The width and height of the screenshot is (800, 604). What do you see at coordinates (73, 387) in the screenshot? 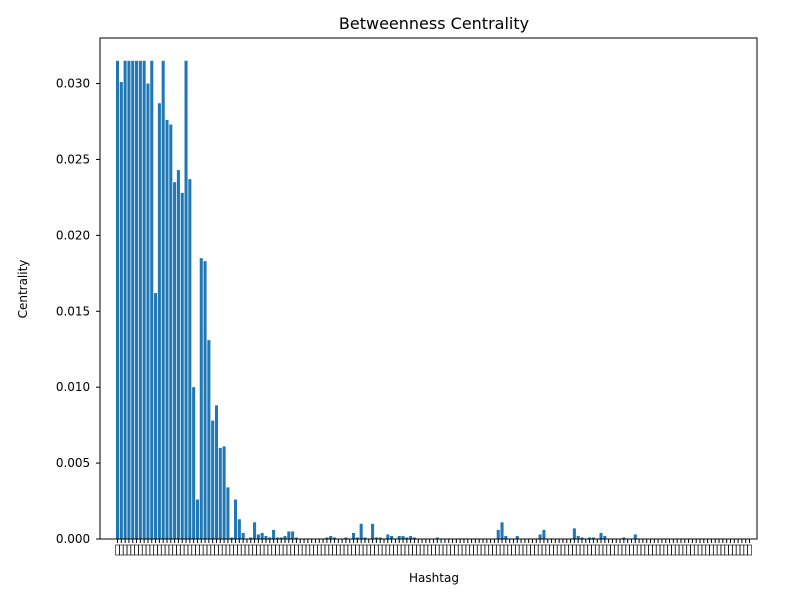
I see `y-tick-label: 0.010` at bounding box center [73, 387].